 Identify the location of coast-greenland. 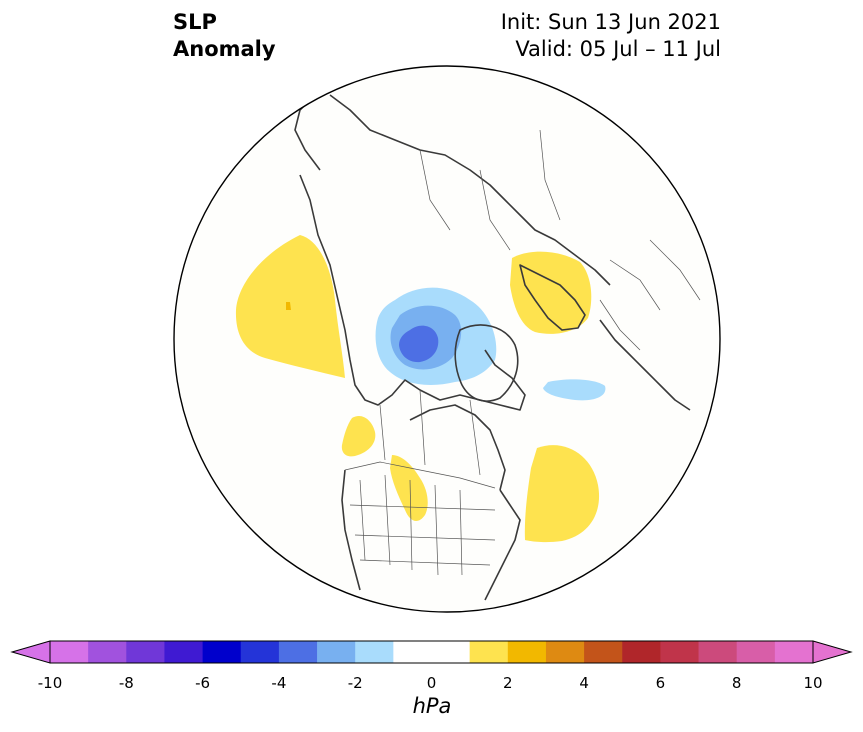
(486, 363).